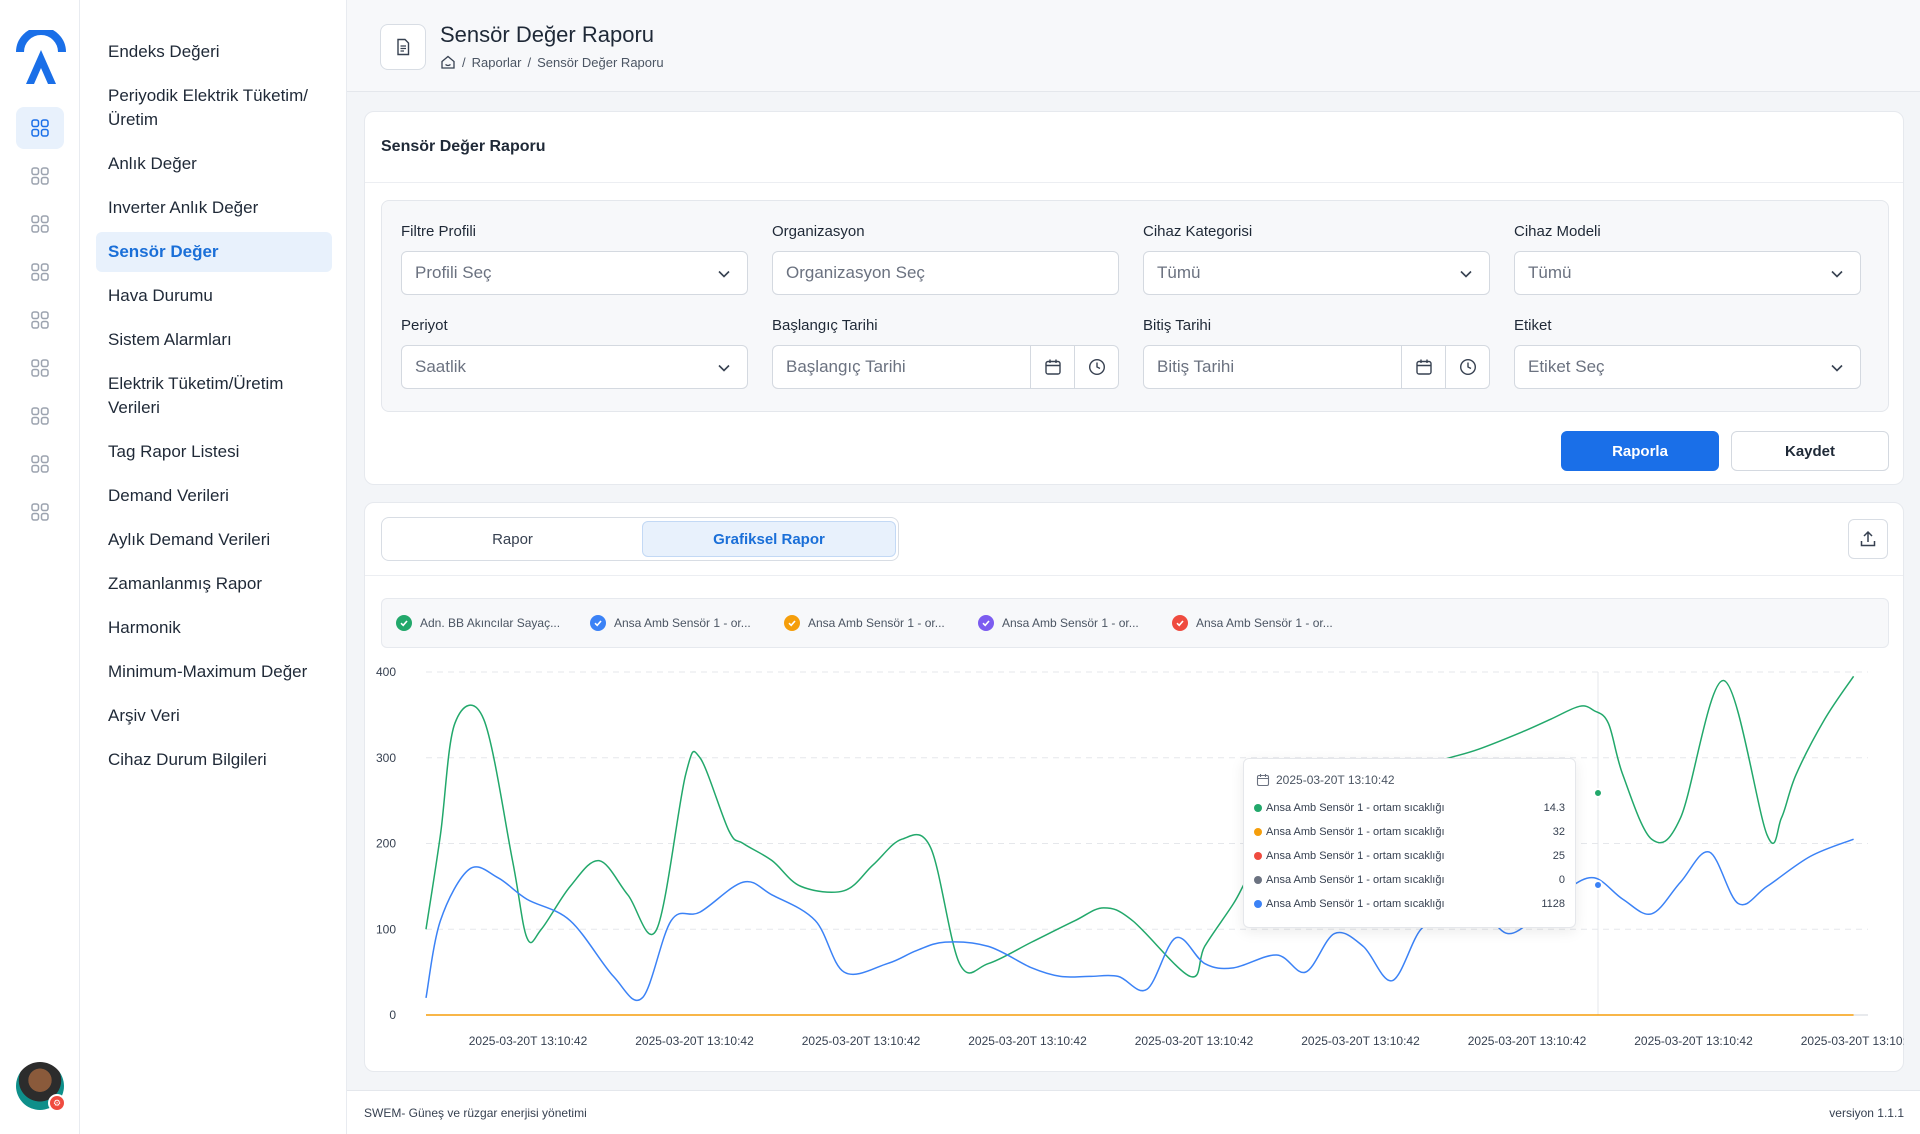 This screenshot has height=1134, width=1920. I want to click on end-date-calendar-icon, so click(1423, 367).